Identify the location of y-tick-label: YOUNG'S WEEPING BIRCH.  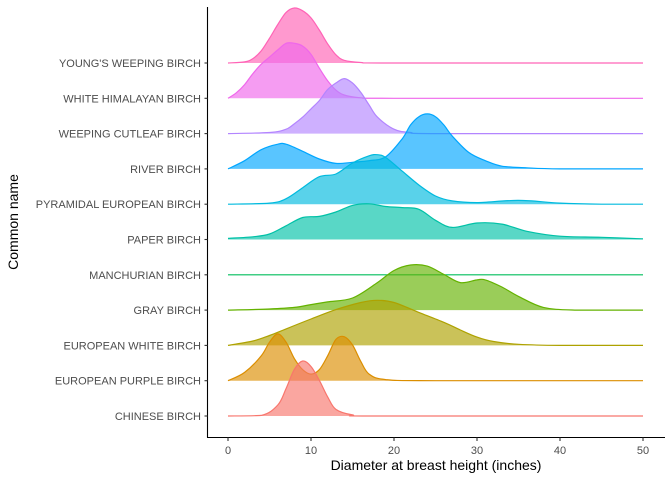
(130, 64).